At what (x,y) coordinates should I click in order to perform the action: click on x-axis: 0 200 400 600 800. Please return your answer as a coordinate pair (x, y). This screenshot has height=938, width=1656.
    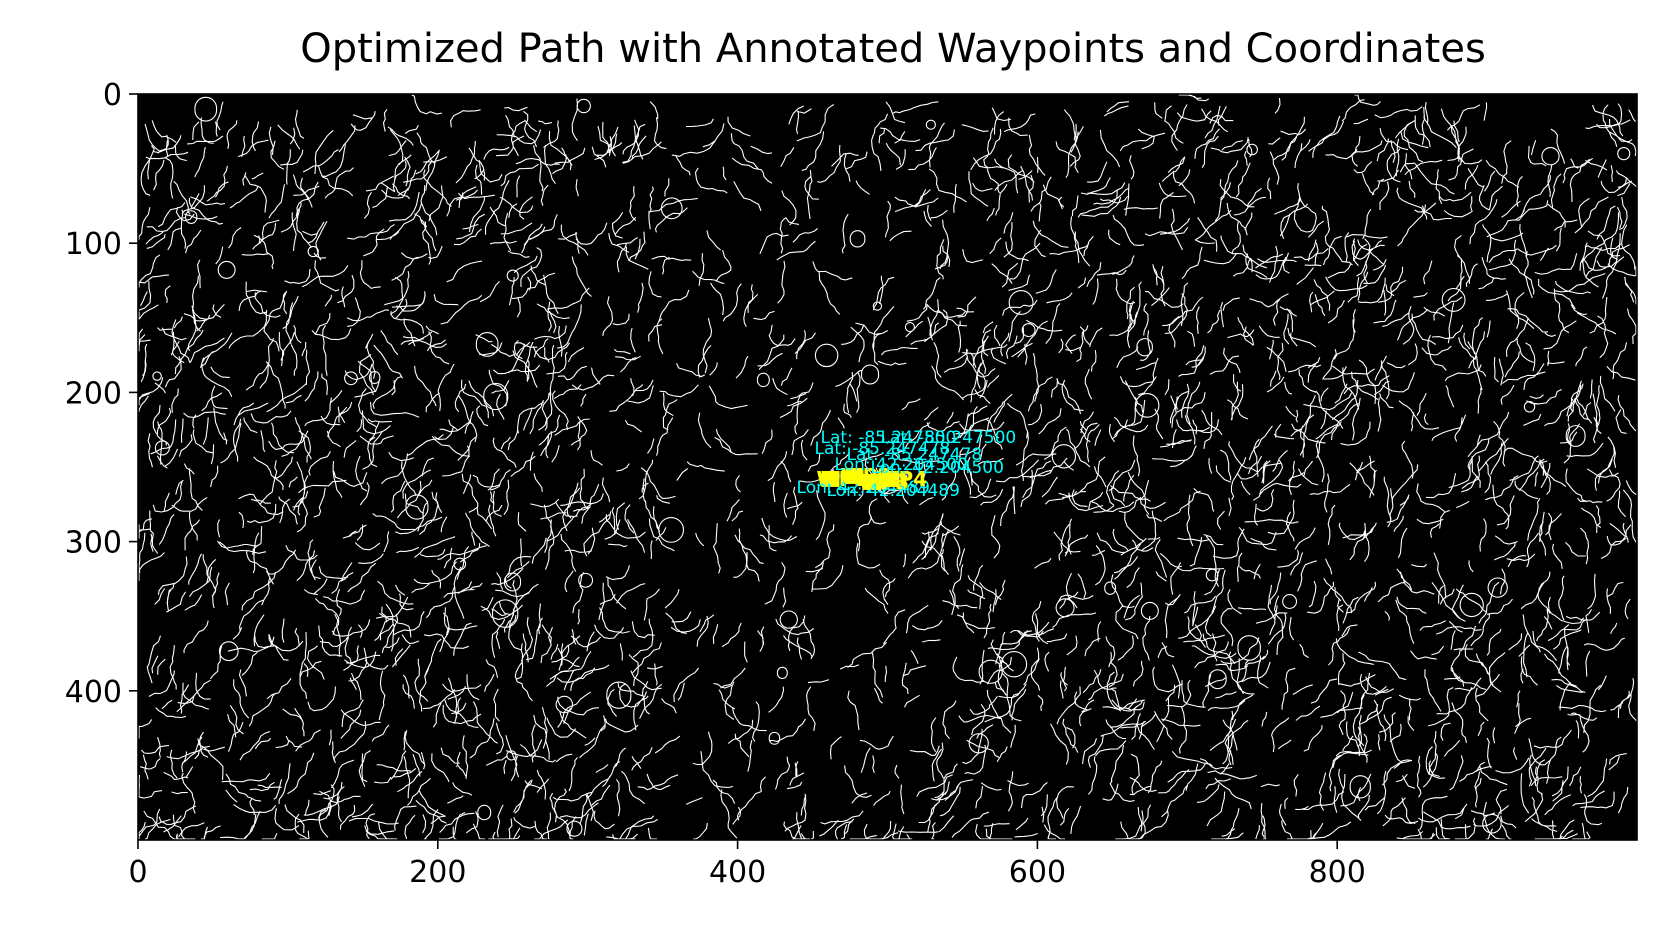
    Looking at the image, I should click on (747, 865).